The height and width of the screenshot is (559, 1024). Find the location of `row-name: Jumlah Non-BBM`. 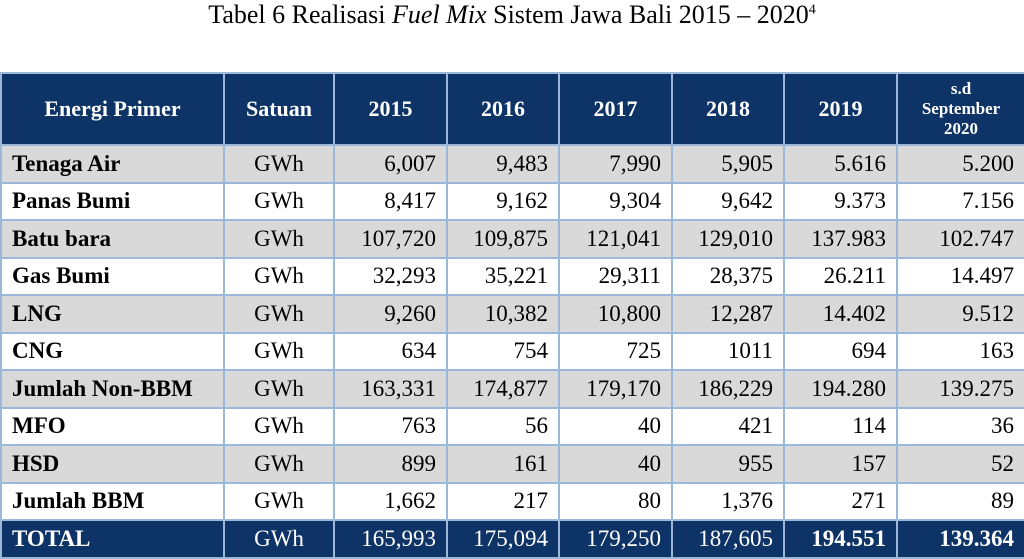

row-name: Jumlah Non-BBM is located at coordinates (112, 389).